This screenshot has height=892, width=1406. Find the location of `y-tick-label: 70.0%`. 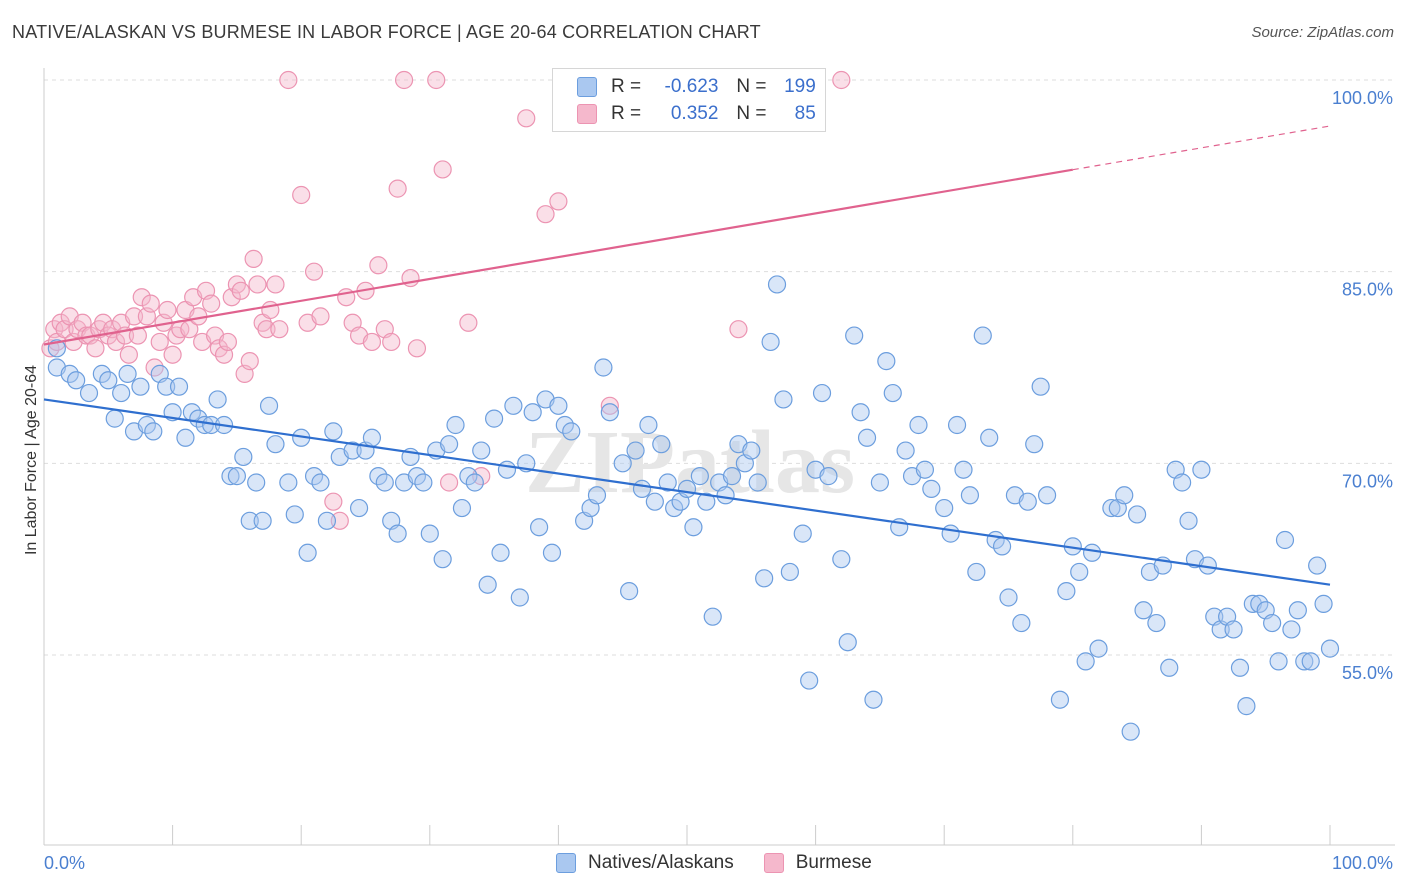

y-tick-label: 70.0% is located at coordinates (1367, 481).